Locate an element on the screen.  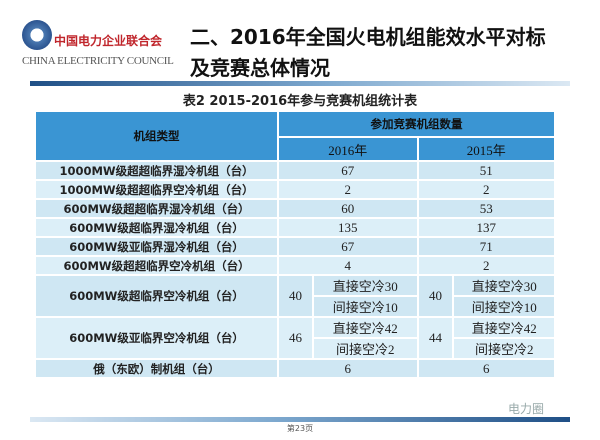
cell-2015-direct: 直接空冷42 is located at coordinates (504, 327).